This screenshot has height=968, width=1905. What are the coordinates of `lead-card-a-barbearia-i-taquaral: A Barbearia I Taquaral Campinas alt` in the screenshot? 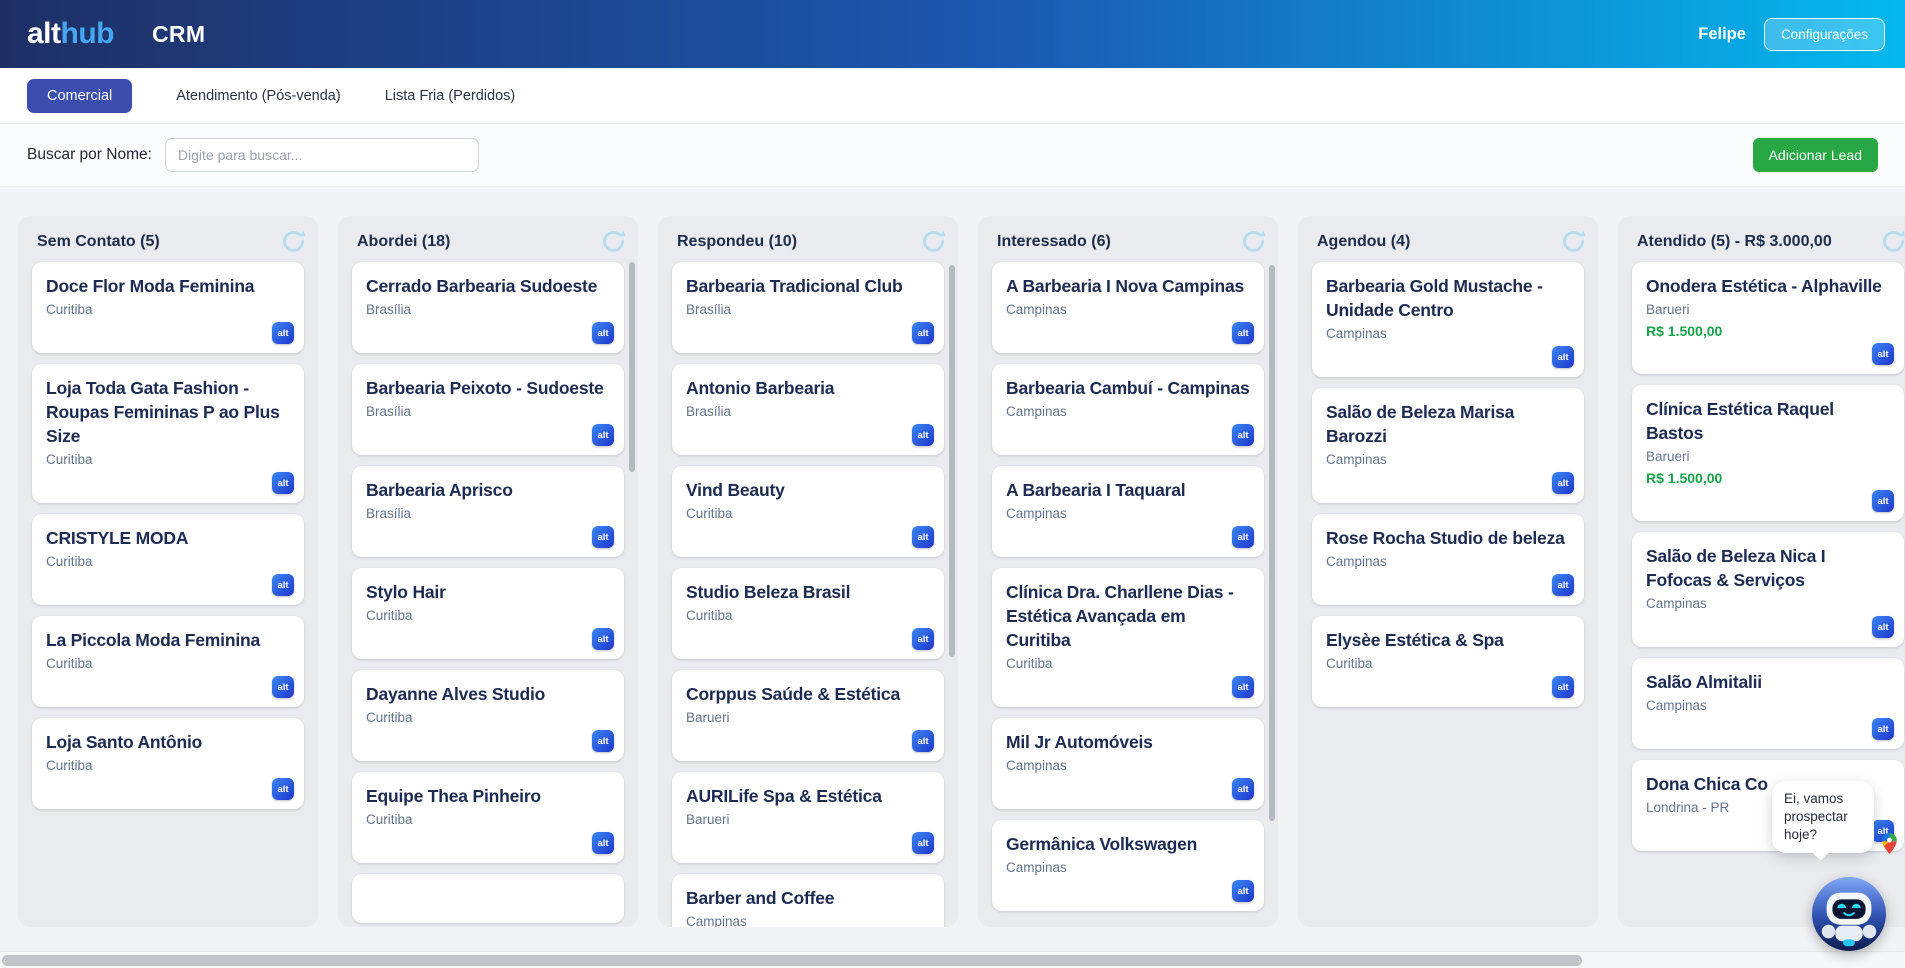 It's located at (1128, 511).